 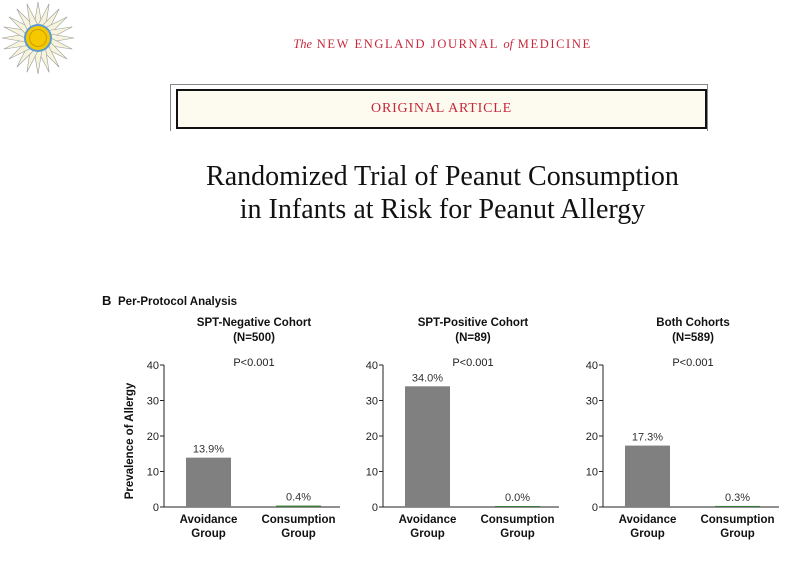 What do you see at coordinates (517, 498) in the screenshot?
I see `data-label: 0.0%` at bounding box center [517, 498].